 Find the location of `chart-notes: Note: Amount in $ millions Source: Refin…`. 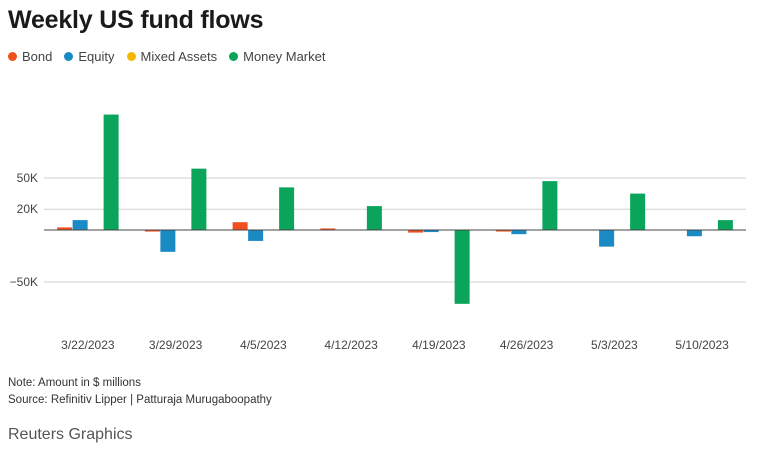

chart-notes: Note: Amount in $ millions Source: Refin… is located at coordinates (140, 392).